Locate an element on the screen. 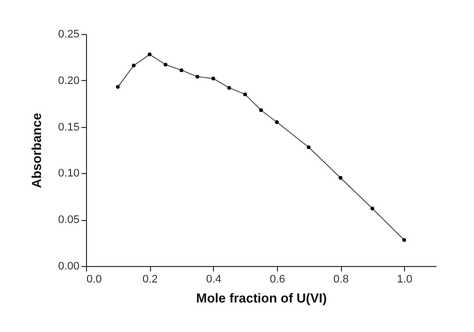  x-tick-label: 0.0 is located at coordinates (94, 280).